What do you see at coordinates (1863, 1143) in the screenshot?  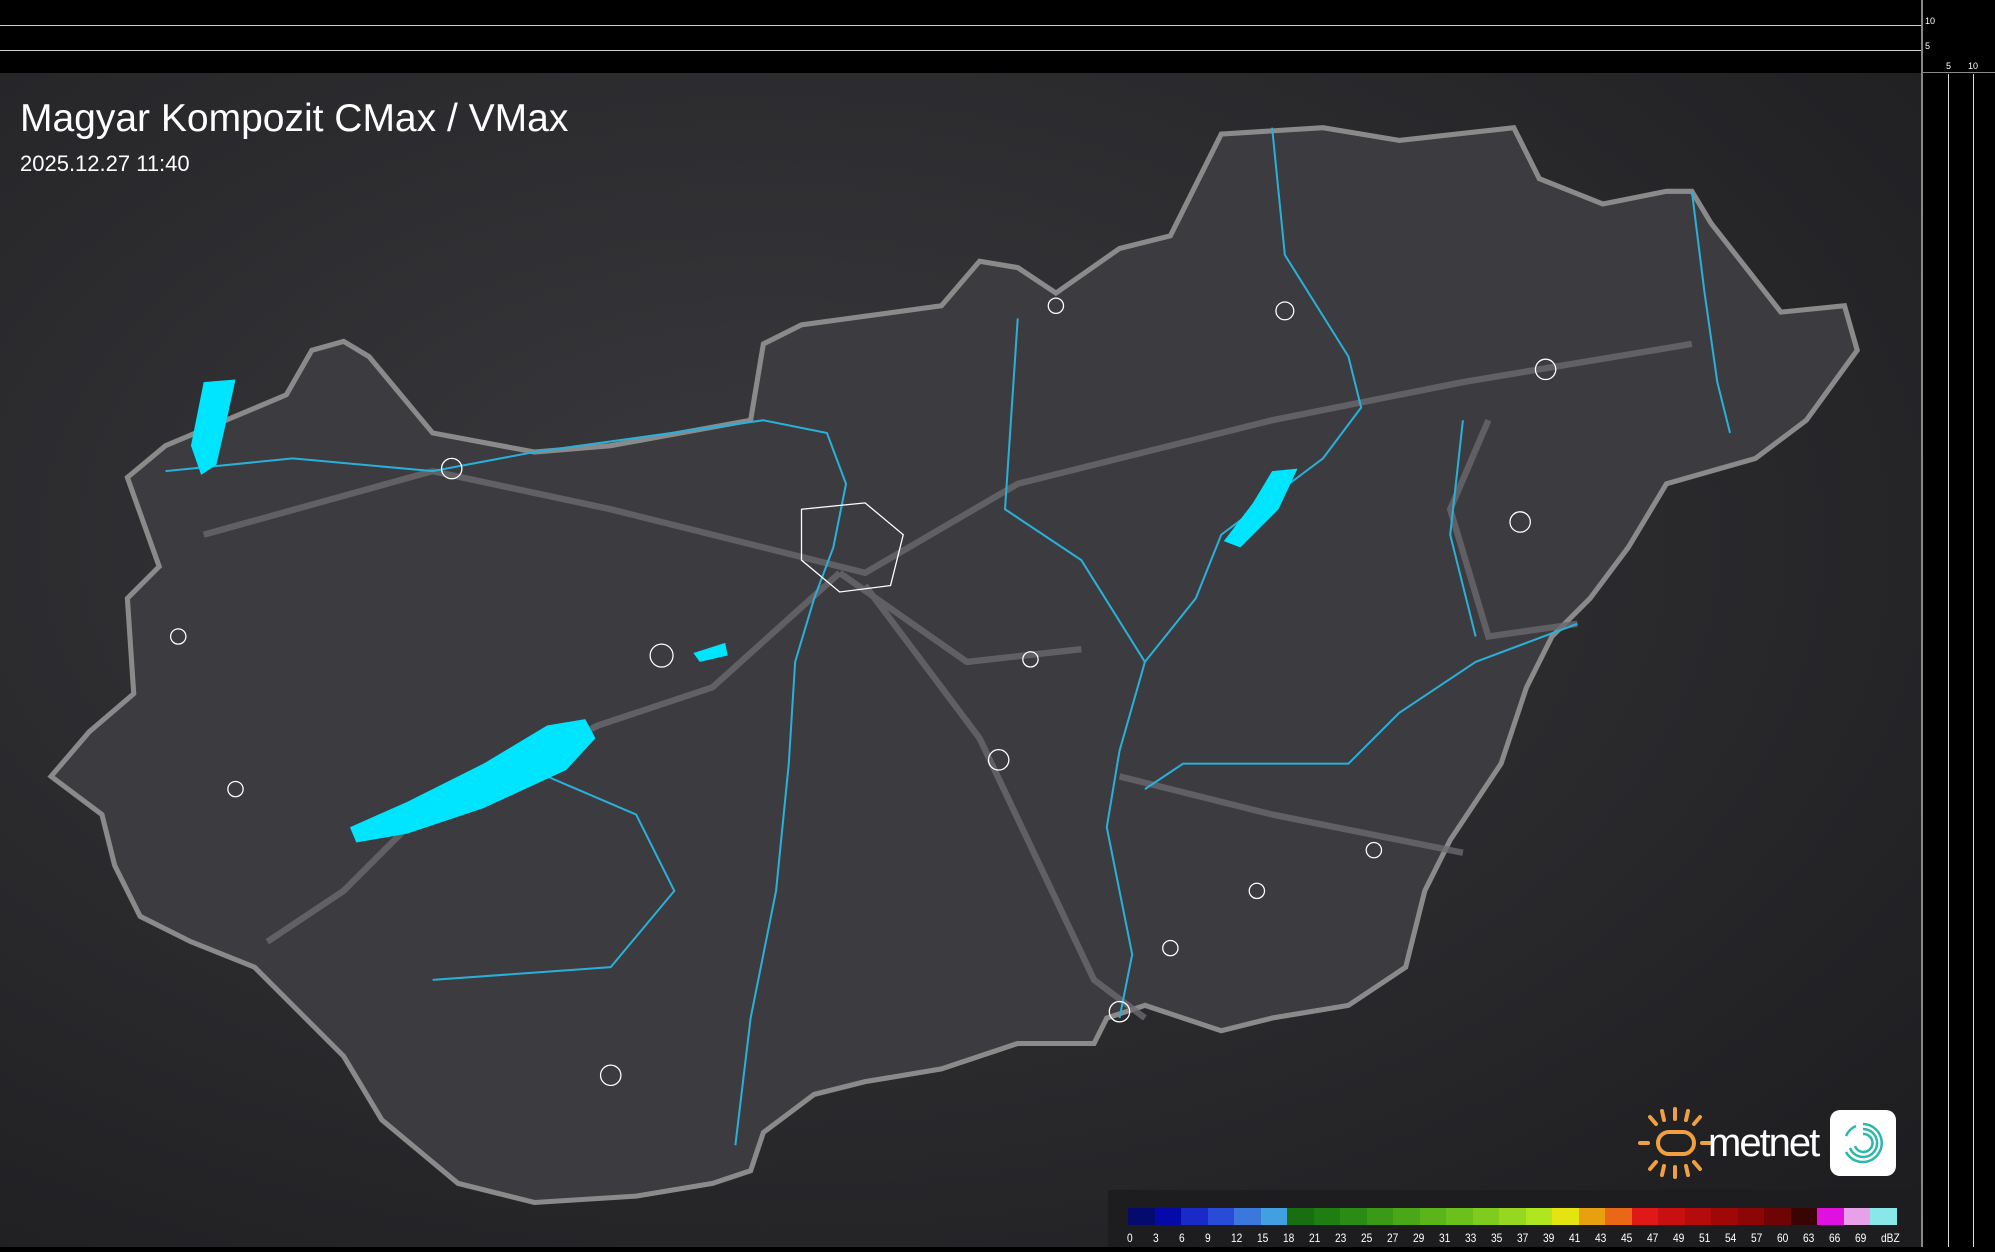 I see `metnet-swirl-icon` at bounding box center [1863, 1143].